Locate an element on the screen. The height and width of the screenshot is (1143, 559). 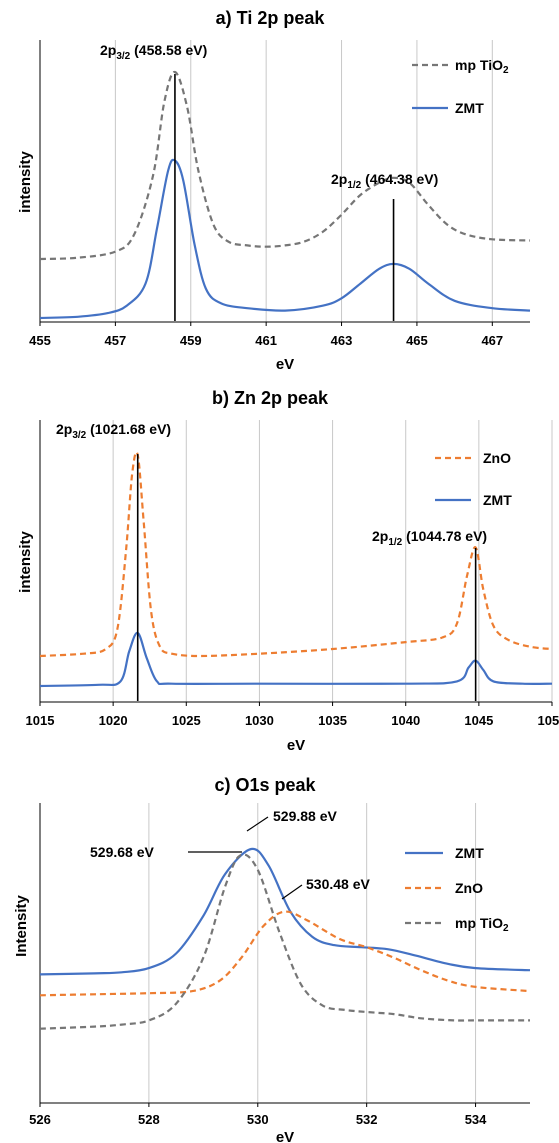
x-tick-label: 1015 is located at coordinates (40, 720).